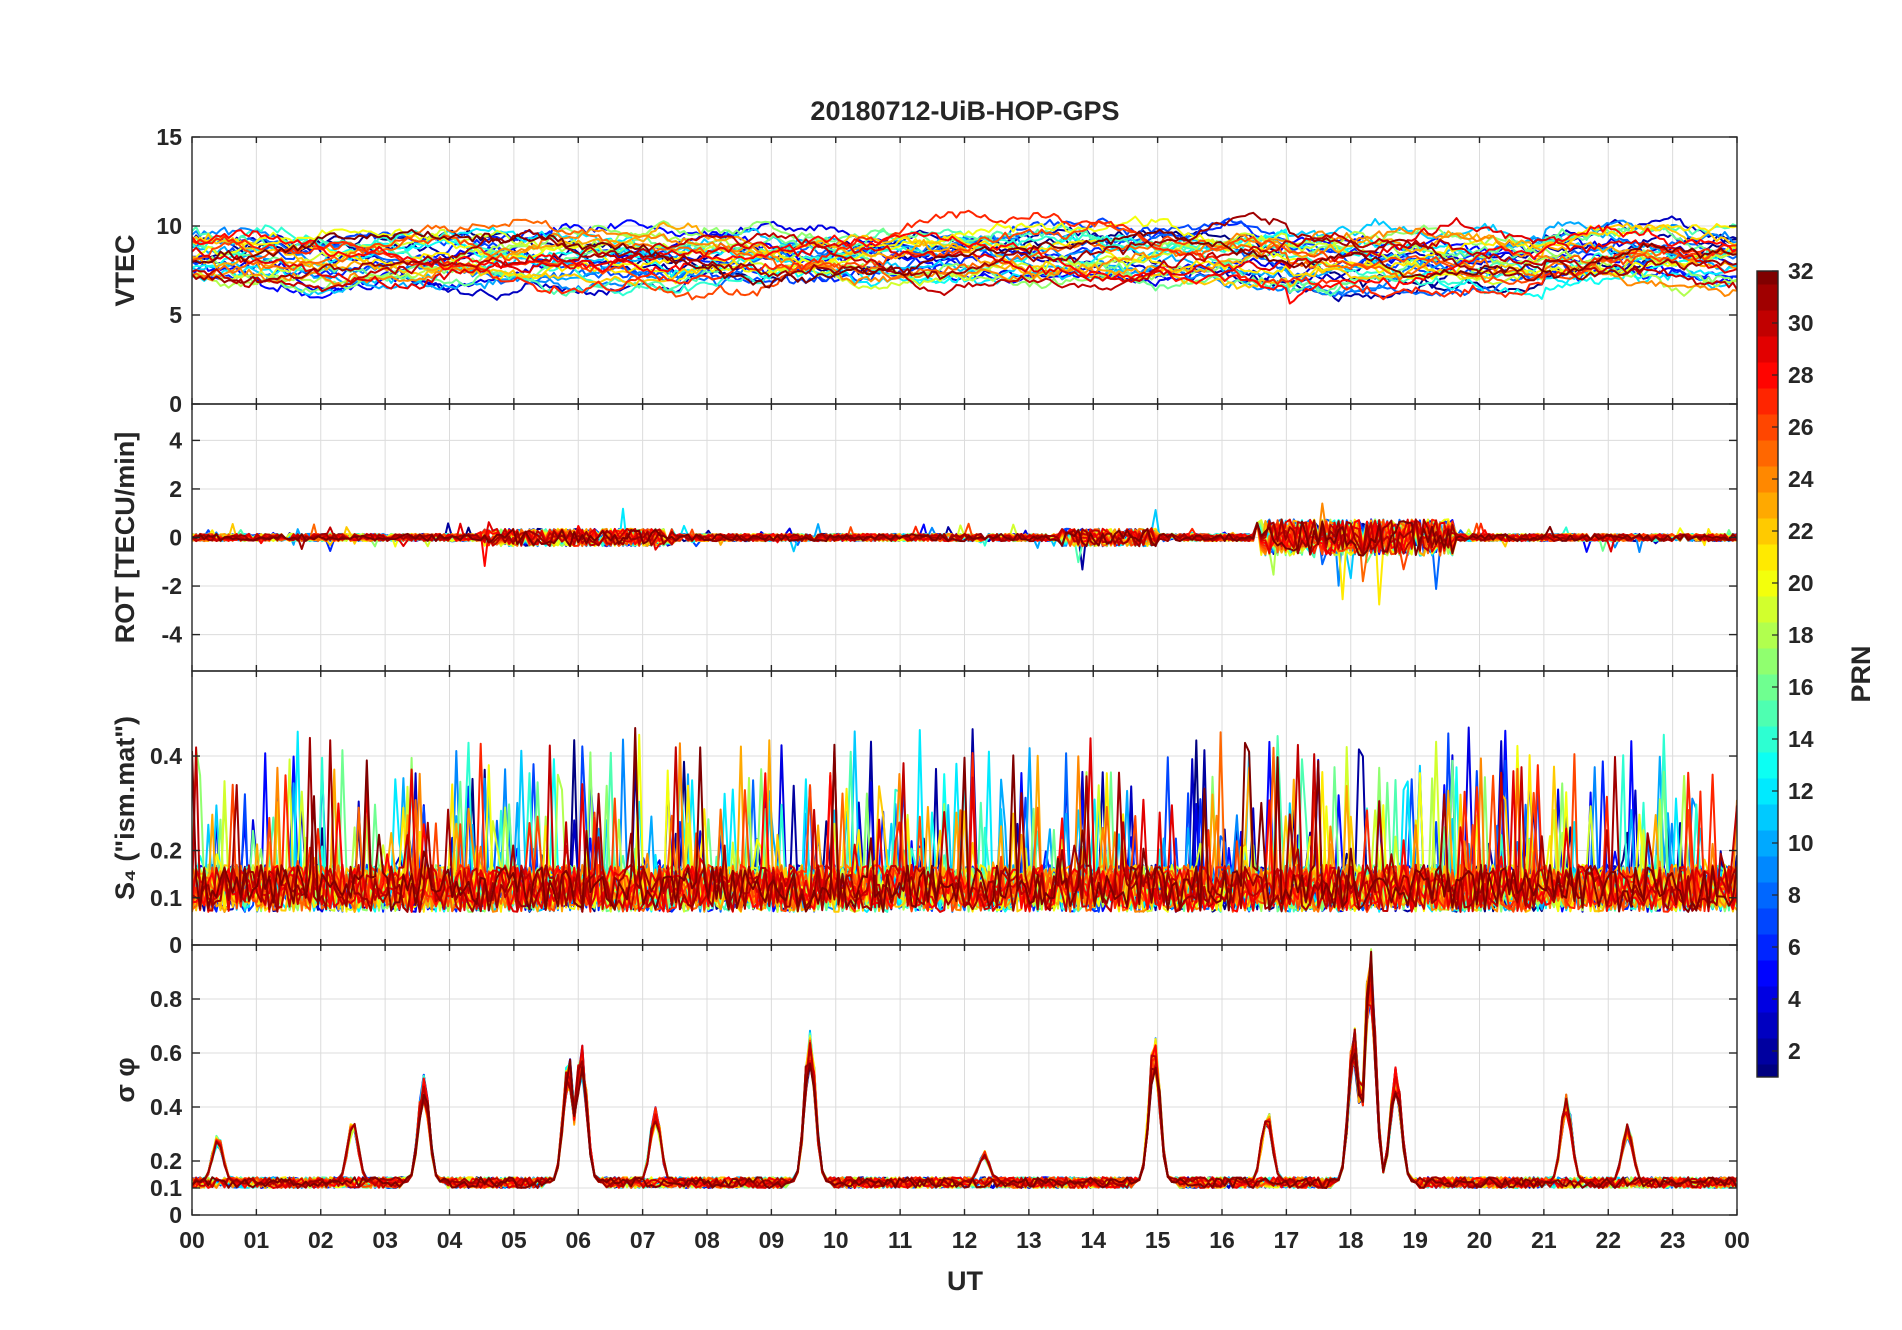 This screenshot has width=1902, height=1330. I want to click on x-tick-label: 22, so click(1608, 1240).